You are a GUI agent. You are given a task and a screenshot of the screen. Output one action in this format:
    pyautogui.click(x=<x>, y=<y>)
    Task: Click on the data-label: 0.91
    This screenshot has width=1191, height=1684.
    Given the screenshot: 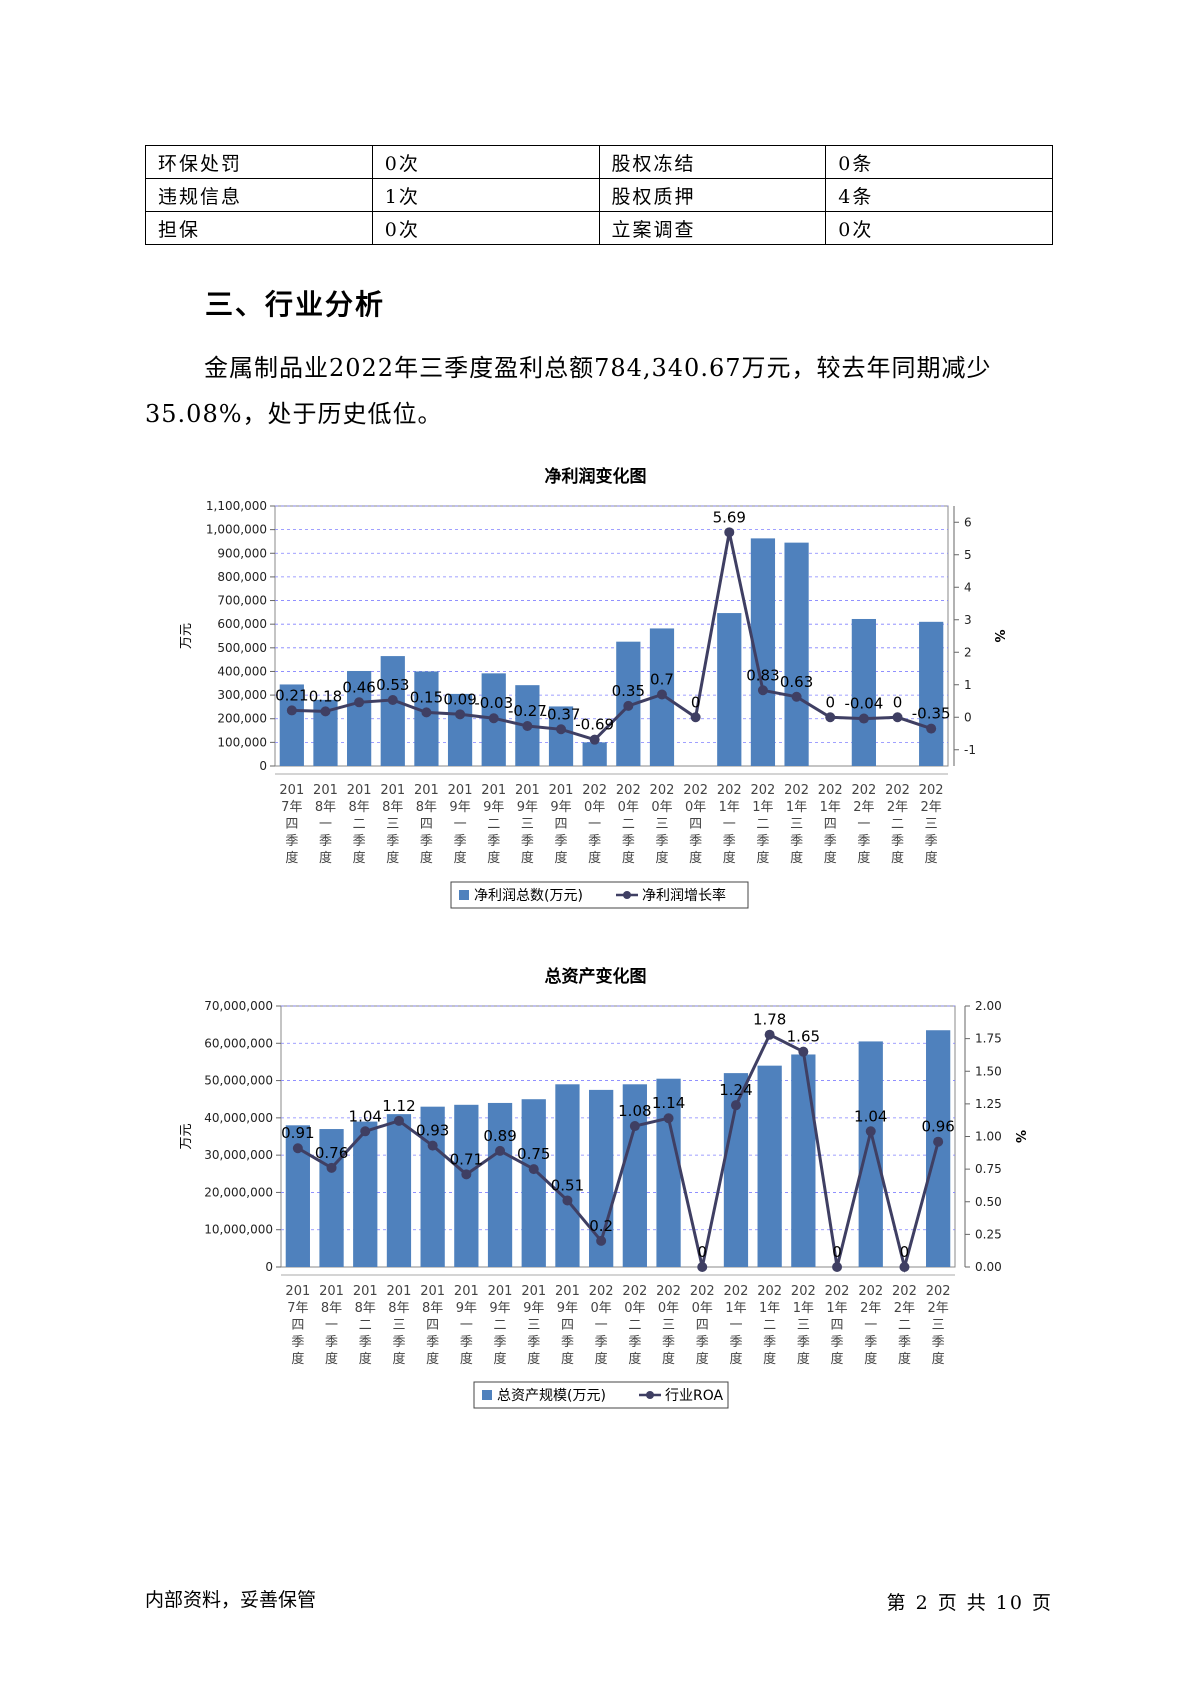 What is the action you would take?
    pyautogui.click(x=297, y=1133)
    